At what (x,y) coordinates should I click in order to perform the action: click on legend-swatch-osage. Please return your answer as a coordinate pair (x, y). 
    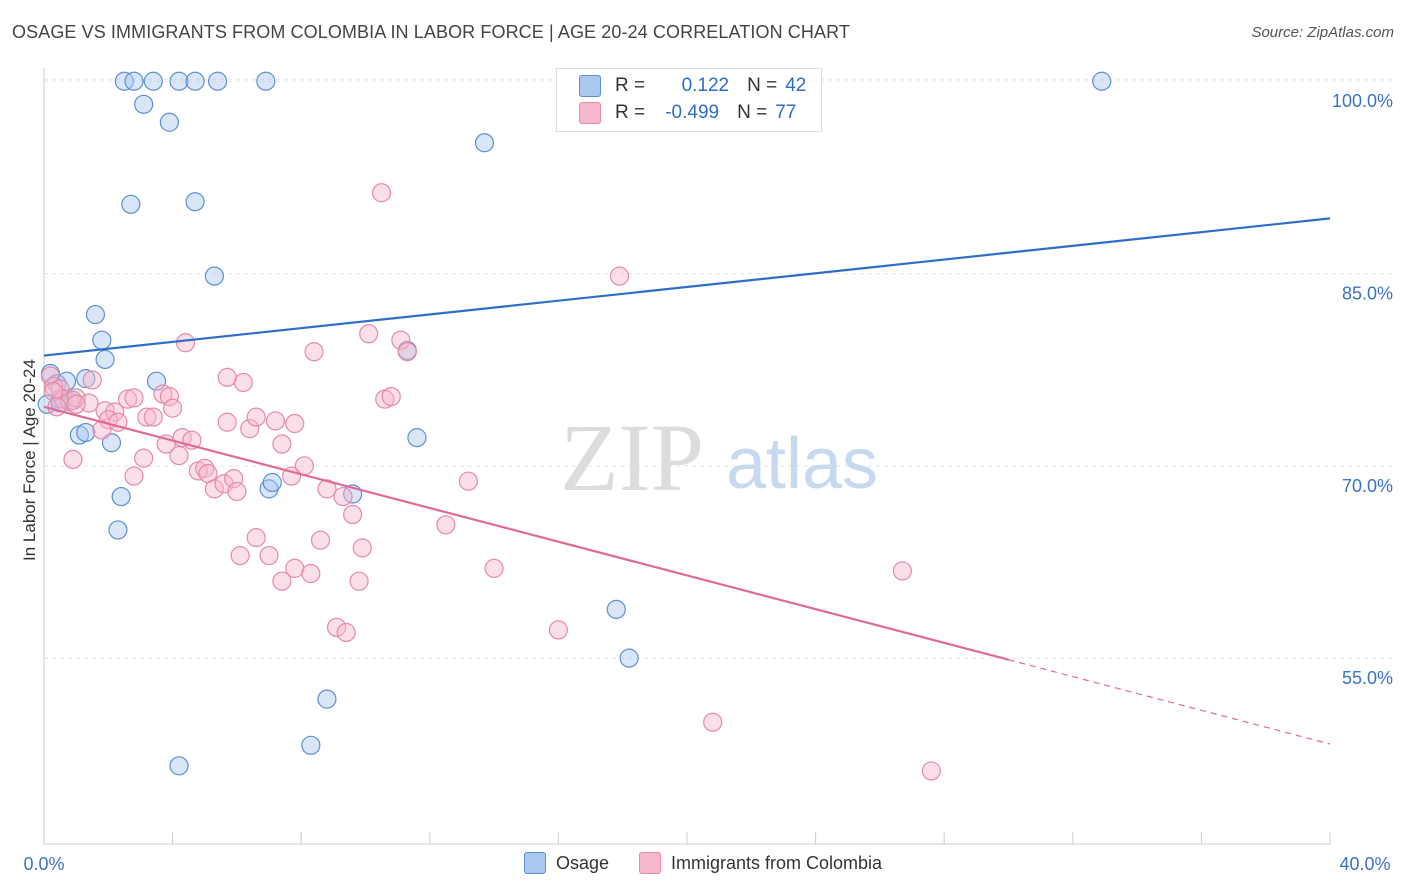
    Looking at the image, I should click on (534, 863).